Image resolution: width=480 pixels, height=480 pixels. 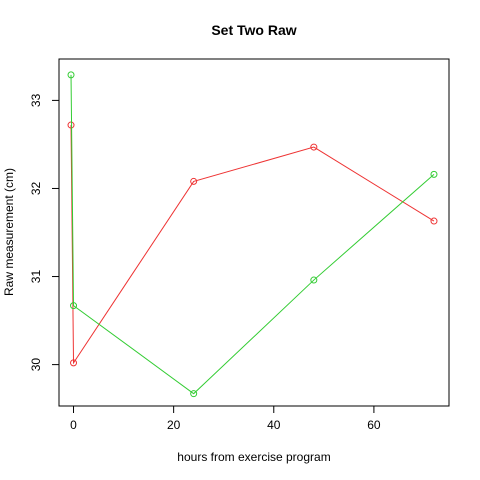 I want to click on y-tick-label-2: 32, so click(x=36, y=188).